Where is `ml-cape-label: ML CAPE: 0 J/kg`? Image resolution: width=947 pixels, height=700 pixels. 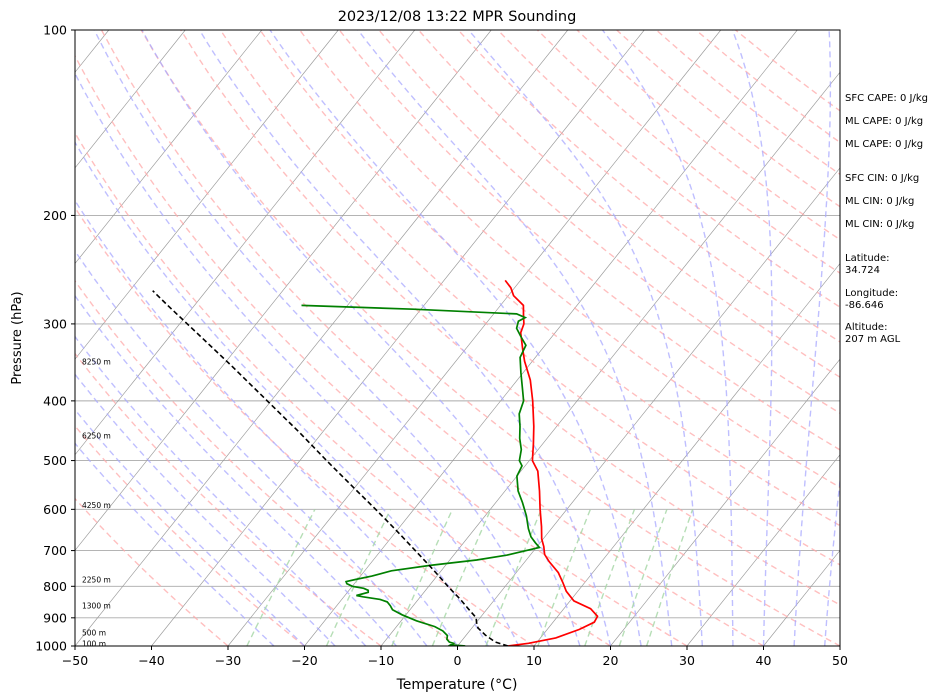
ml-cape-label: ML CAPE: 0 J/kg is located at coordinates (884, 121).